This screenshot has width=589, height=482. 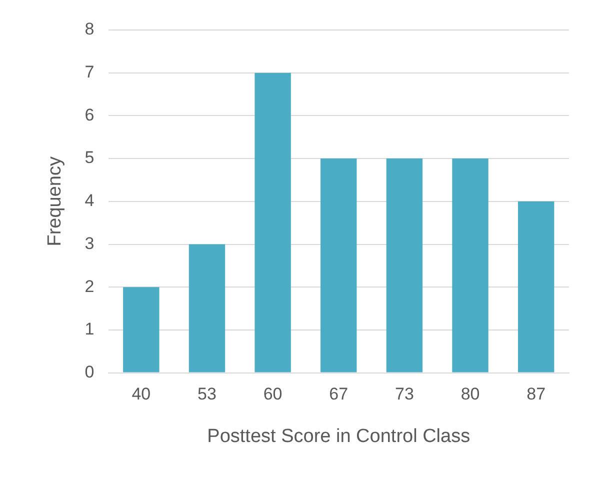 What do you see at coordinates (338, 436) in the screenshot?
I see `x-axis-title: Posttest Score in Control Class` at bounding box center [338, 436].